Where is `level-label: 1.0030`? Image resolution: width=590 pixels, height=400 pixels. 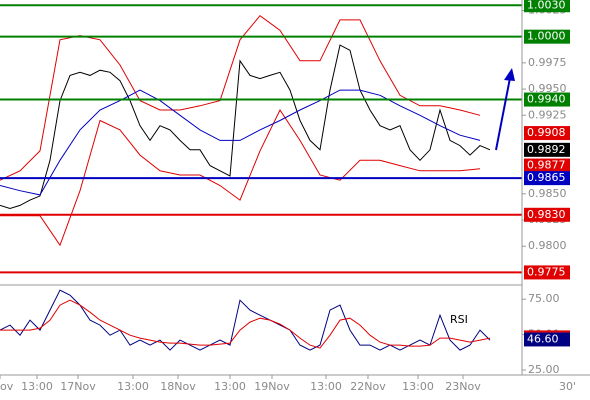 level-label: 1.0030 is located at coordinates (546, 5).